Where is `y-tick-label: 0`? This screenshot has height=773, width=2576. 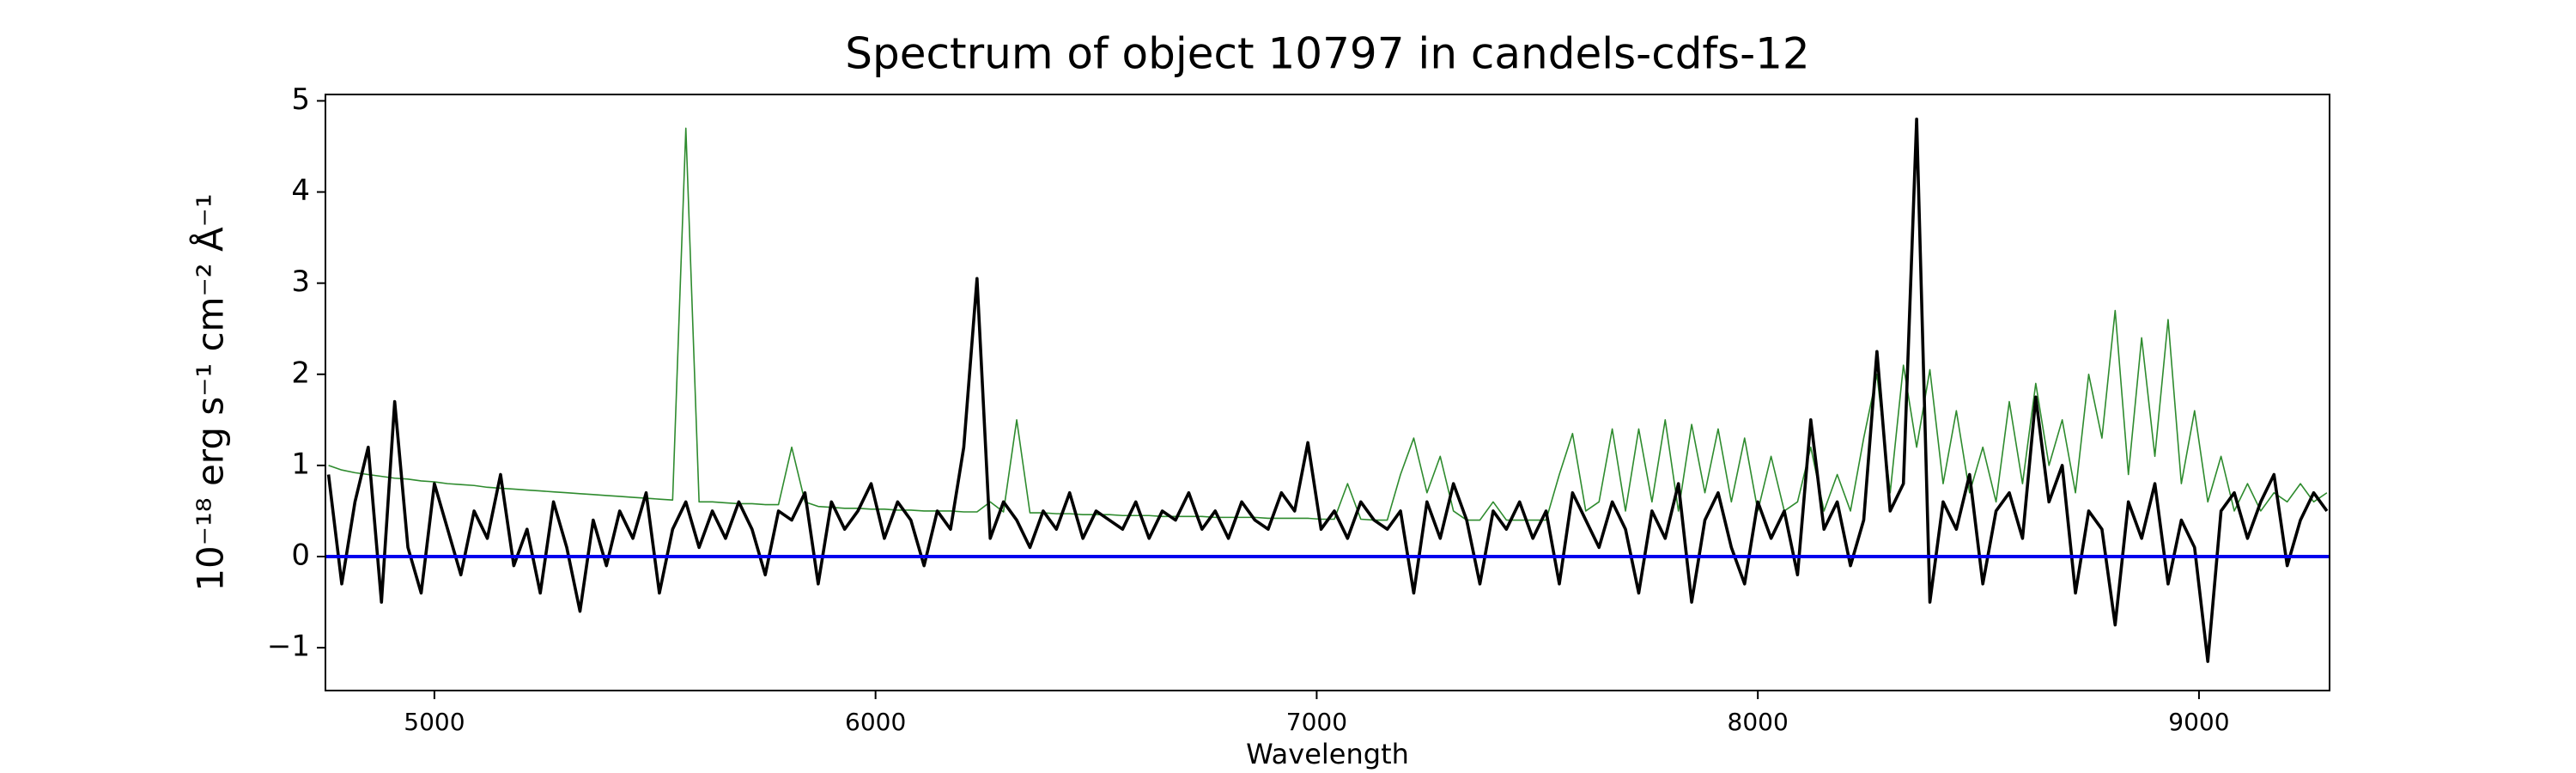
y-tick-label: 0 is located at coordinates (301, 556).